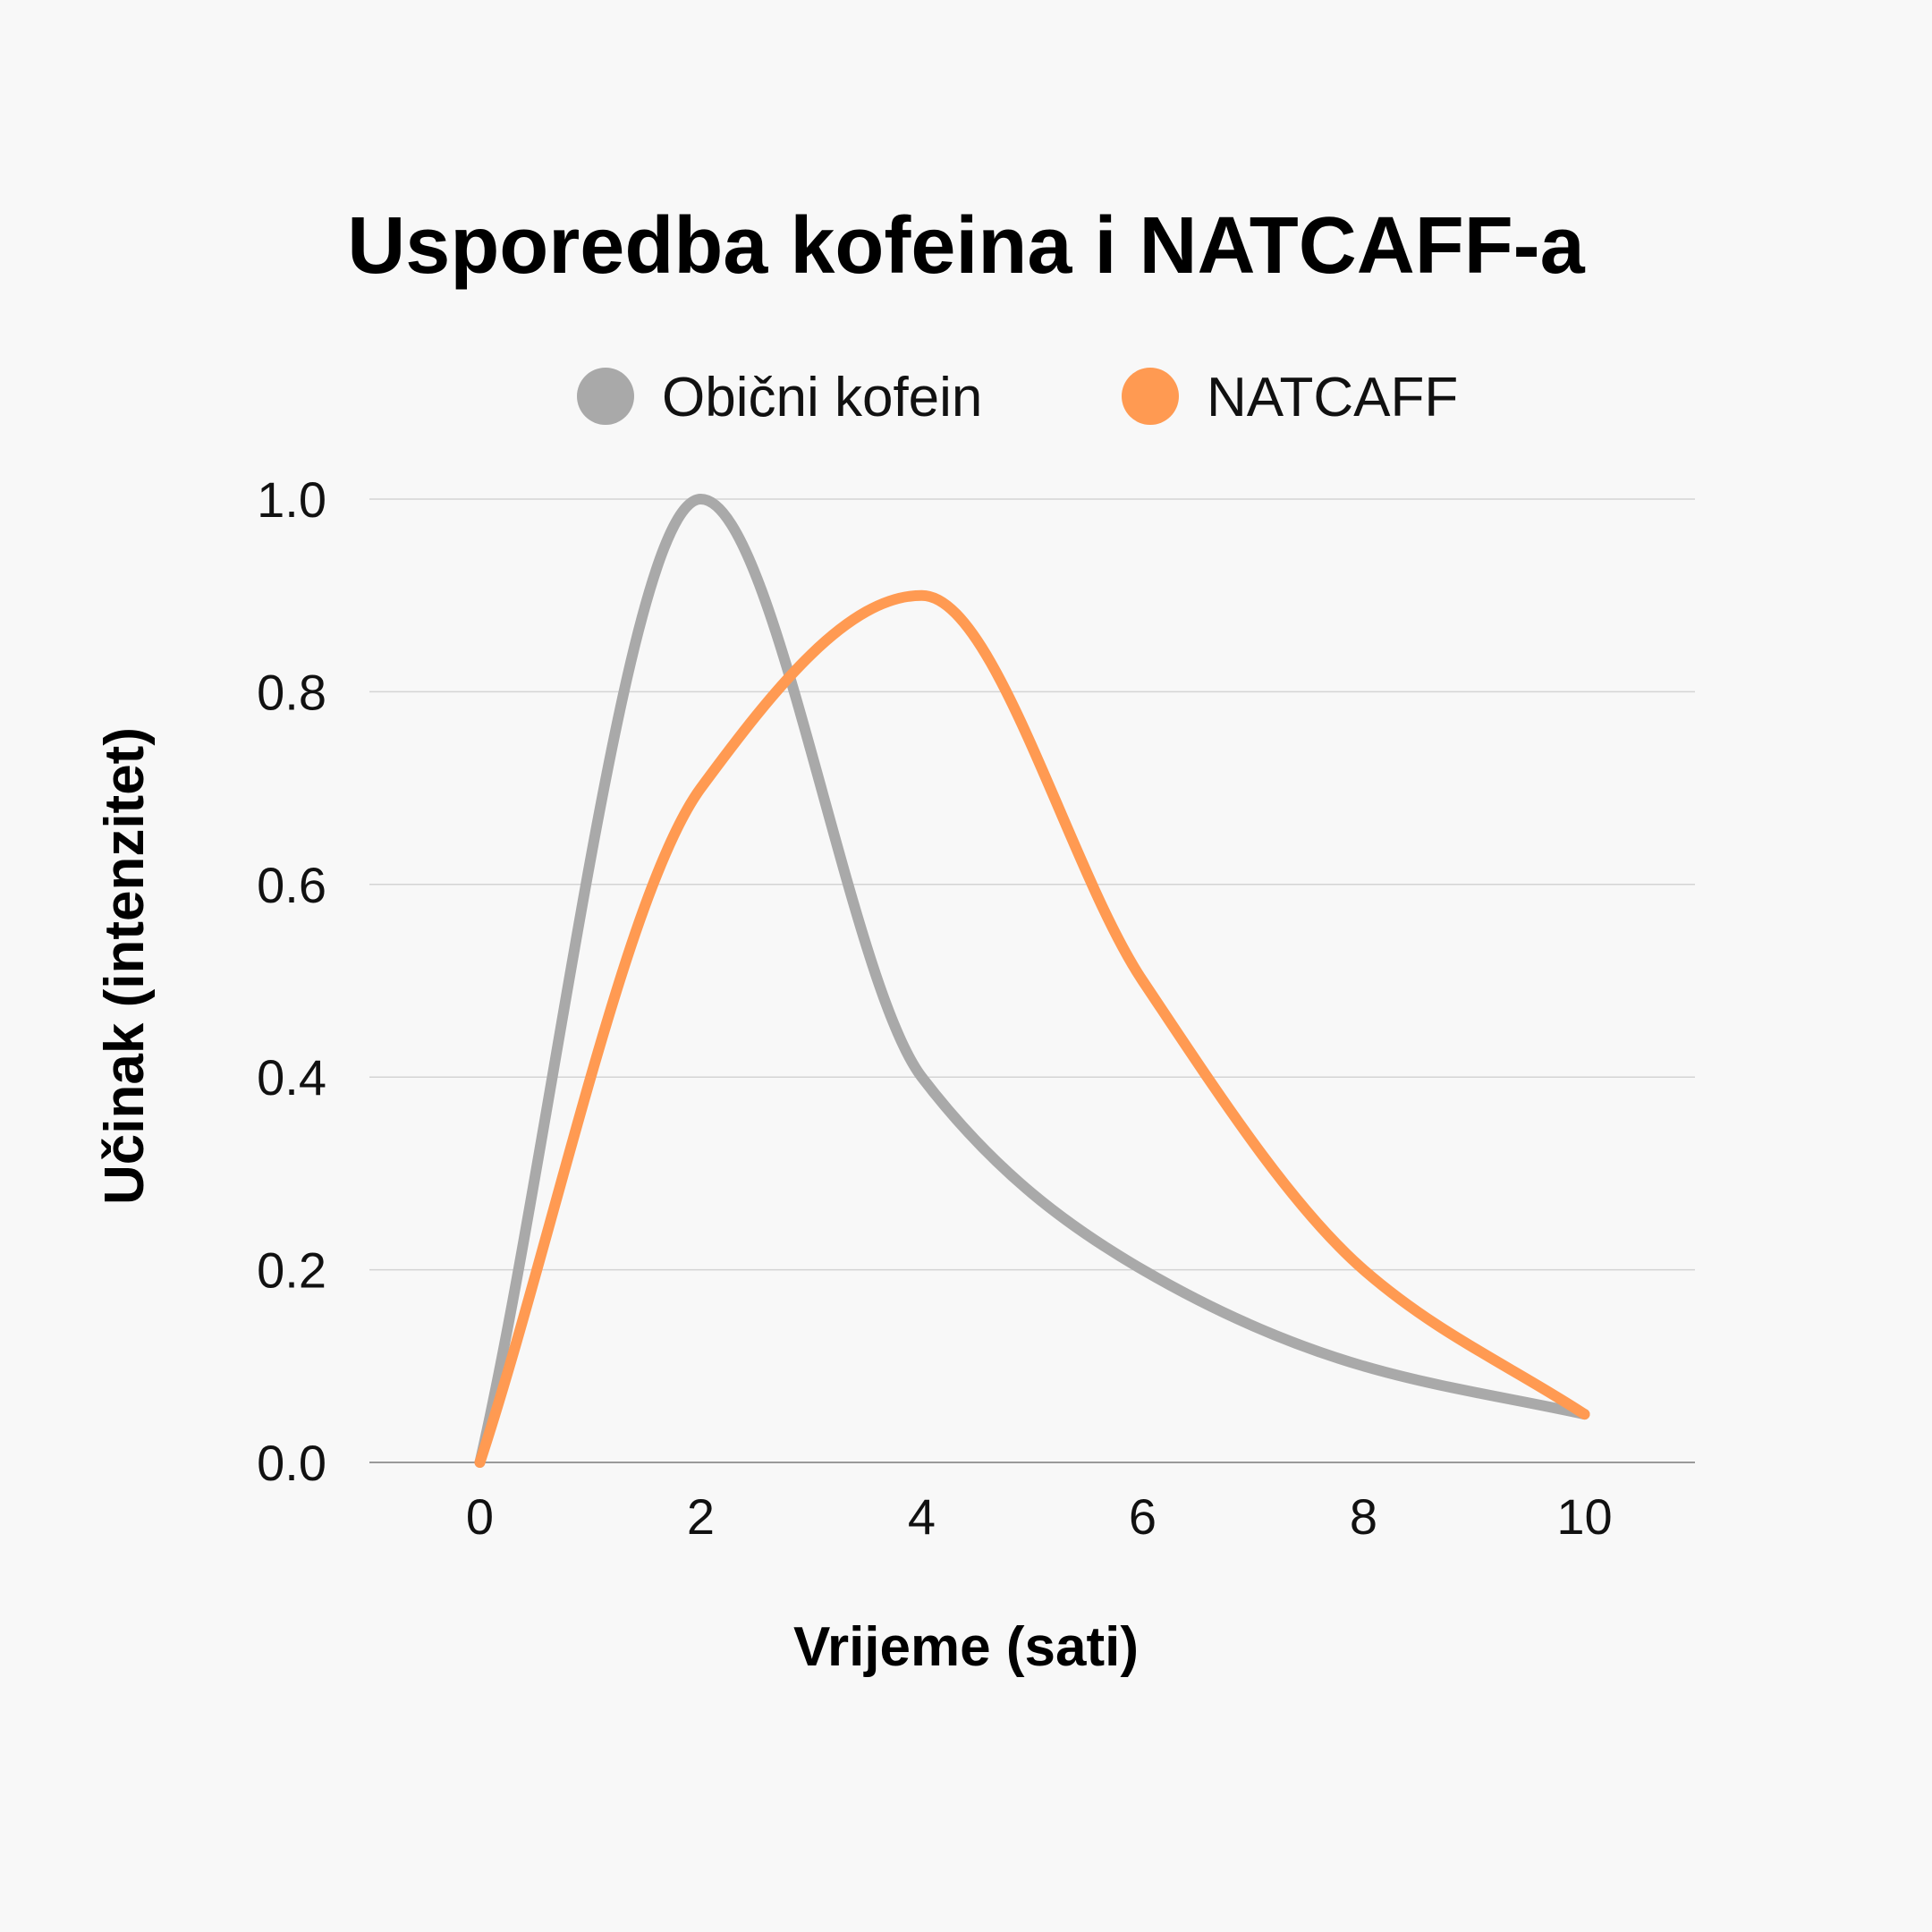 The width and height of the screenshot is (1932, 1932). What do you see at coordinates (822, 397) in the screenshot?
I see `legend-label: Obični kofein` at bounding box center [822, 397].